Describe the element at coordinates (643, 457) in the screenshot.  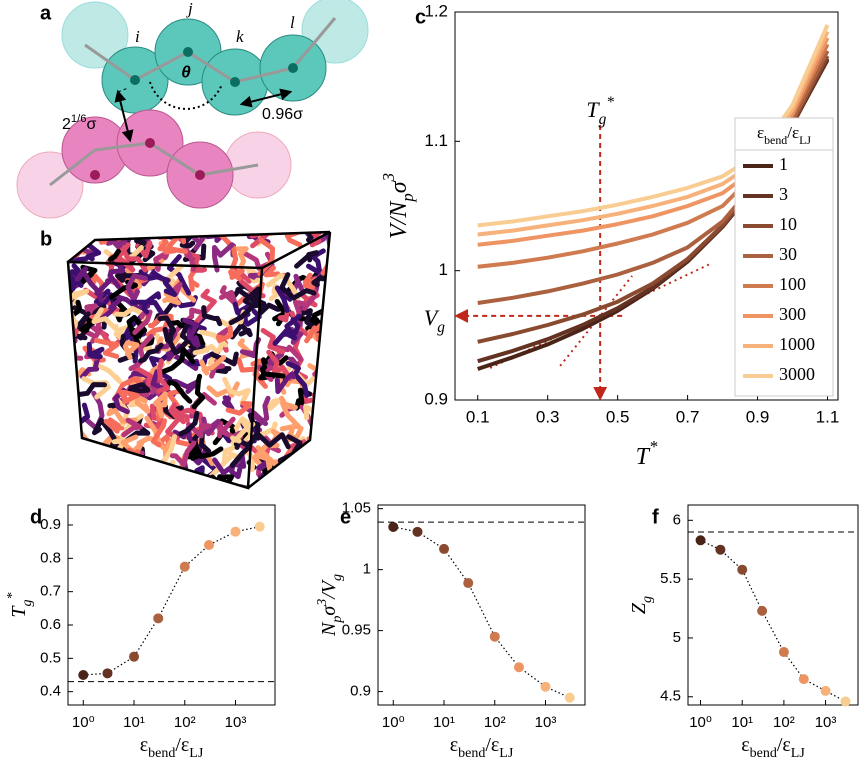
I see `text-part: T` at that location.